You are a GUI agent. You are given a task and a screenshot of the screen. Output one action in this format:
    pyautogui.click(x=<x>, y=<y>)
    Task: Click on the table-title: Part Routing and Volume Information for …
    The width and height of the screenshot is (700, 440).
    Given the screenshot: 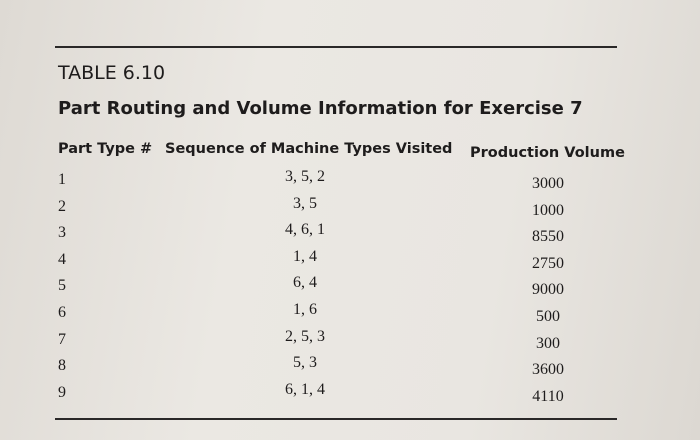 What is the action you would take?
    pyautogui.click(x=320, y=108)
    